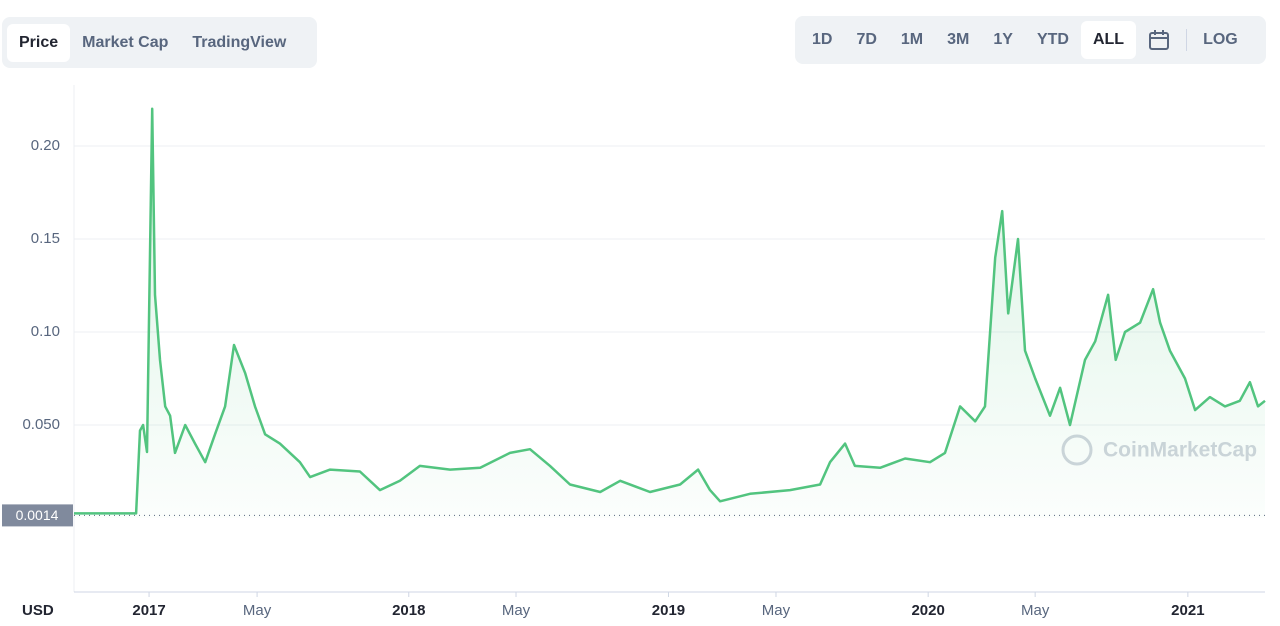  I want to click on tab-group: Price Market Cap TradingView, so click(159, 42).